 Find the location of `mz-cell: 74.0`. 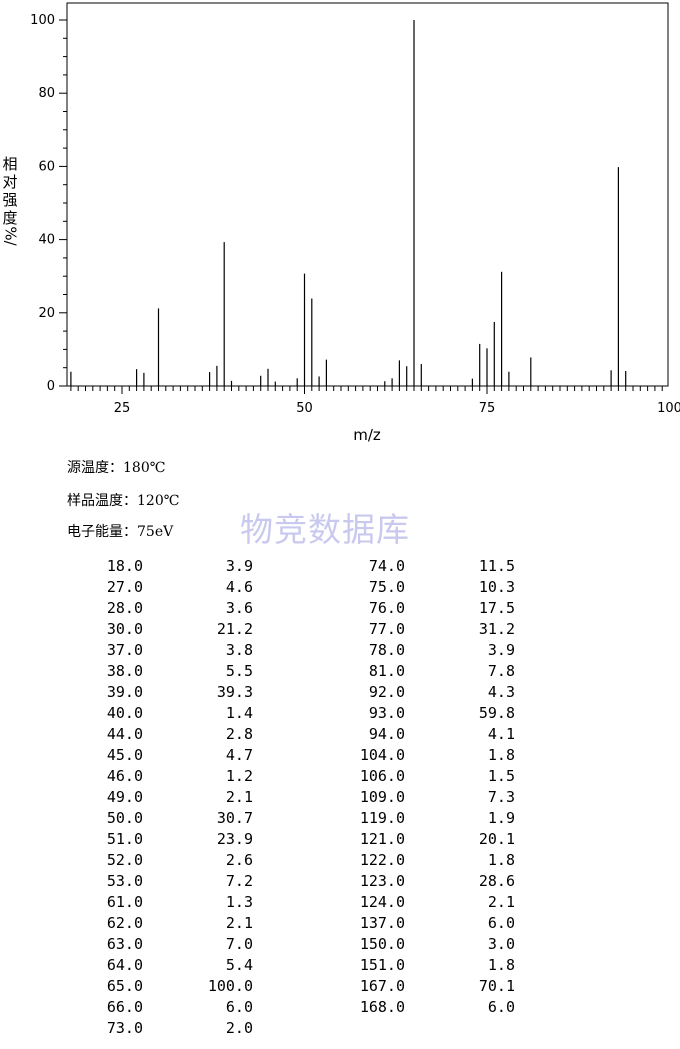

mz-cell: 74.0 is located at coordinates (386, 566).